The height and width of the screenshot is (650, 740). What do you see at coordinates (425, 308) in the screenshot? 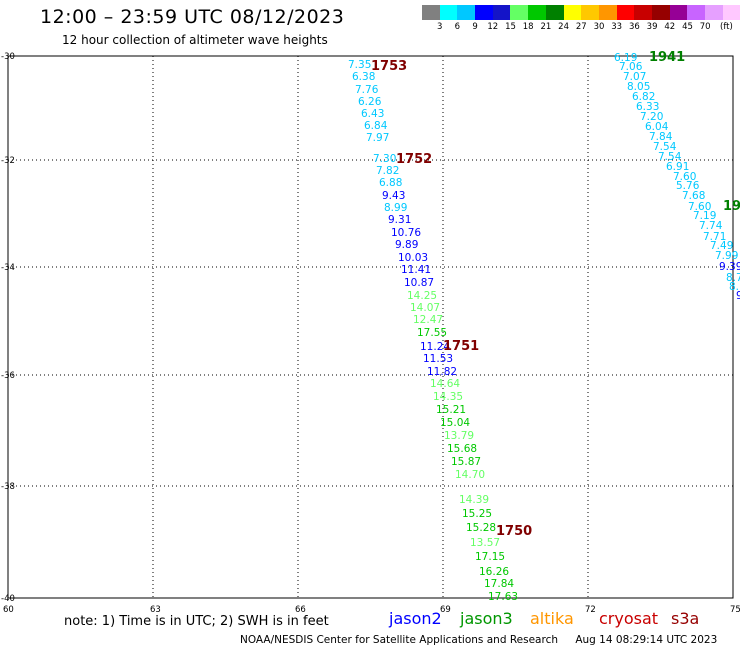
I see `swh-value: 14.07` at bounding box center [425, 308].